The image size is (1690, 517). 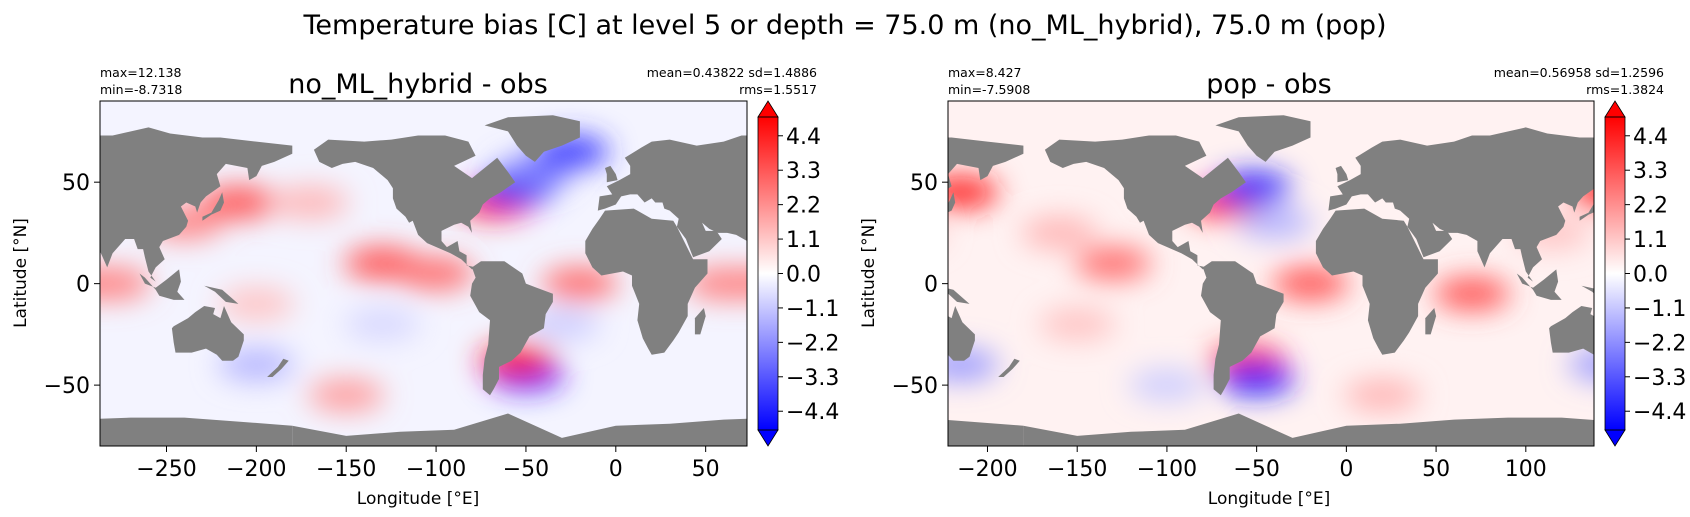 I want to click on stat-min: min=-8.7318, so click(x=141, y=89).